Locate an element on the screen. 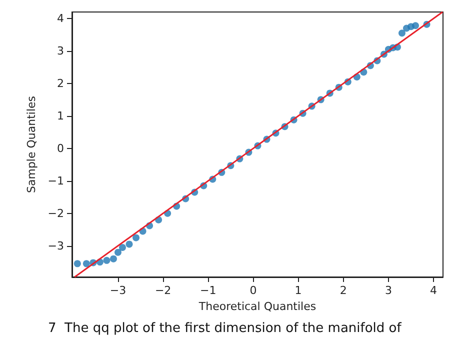 The image size is (474, 347). y-axis-title: Sample Quantiles is located at coordinates (31, 145).